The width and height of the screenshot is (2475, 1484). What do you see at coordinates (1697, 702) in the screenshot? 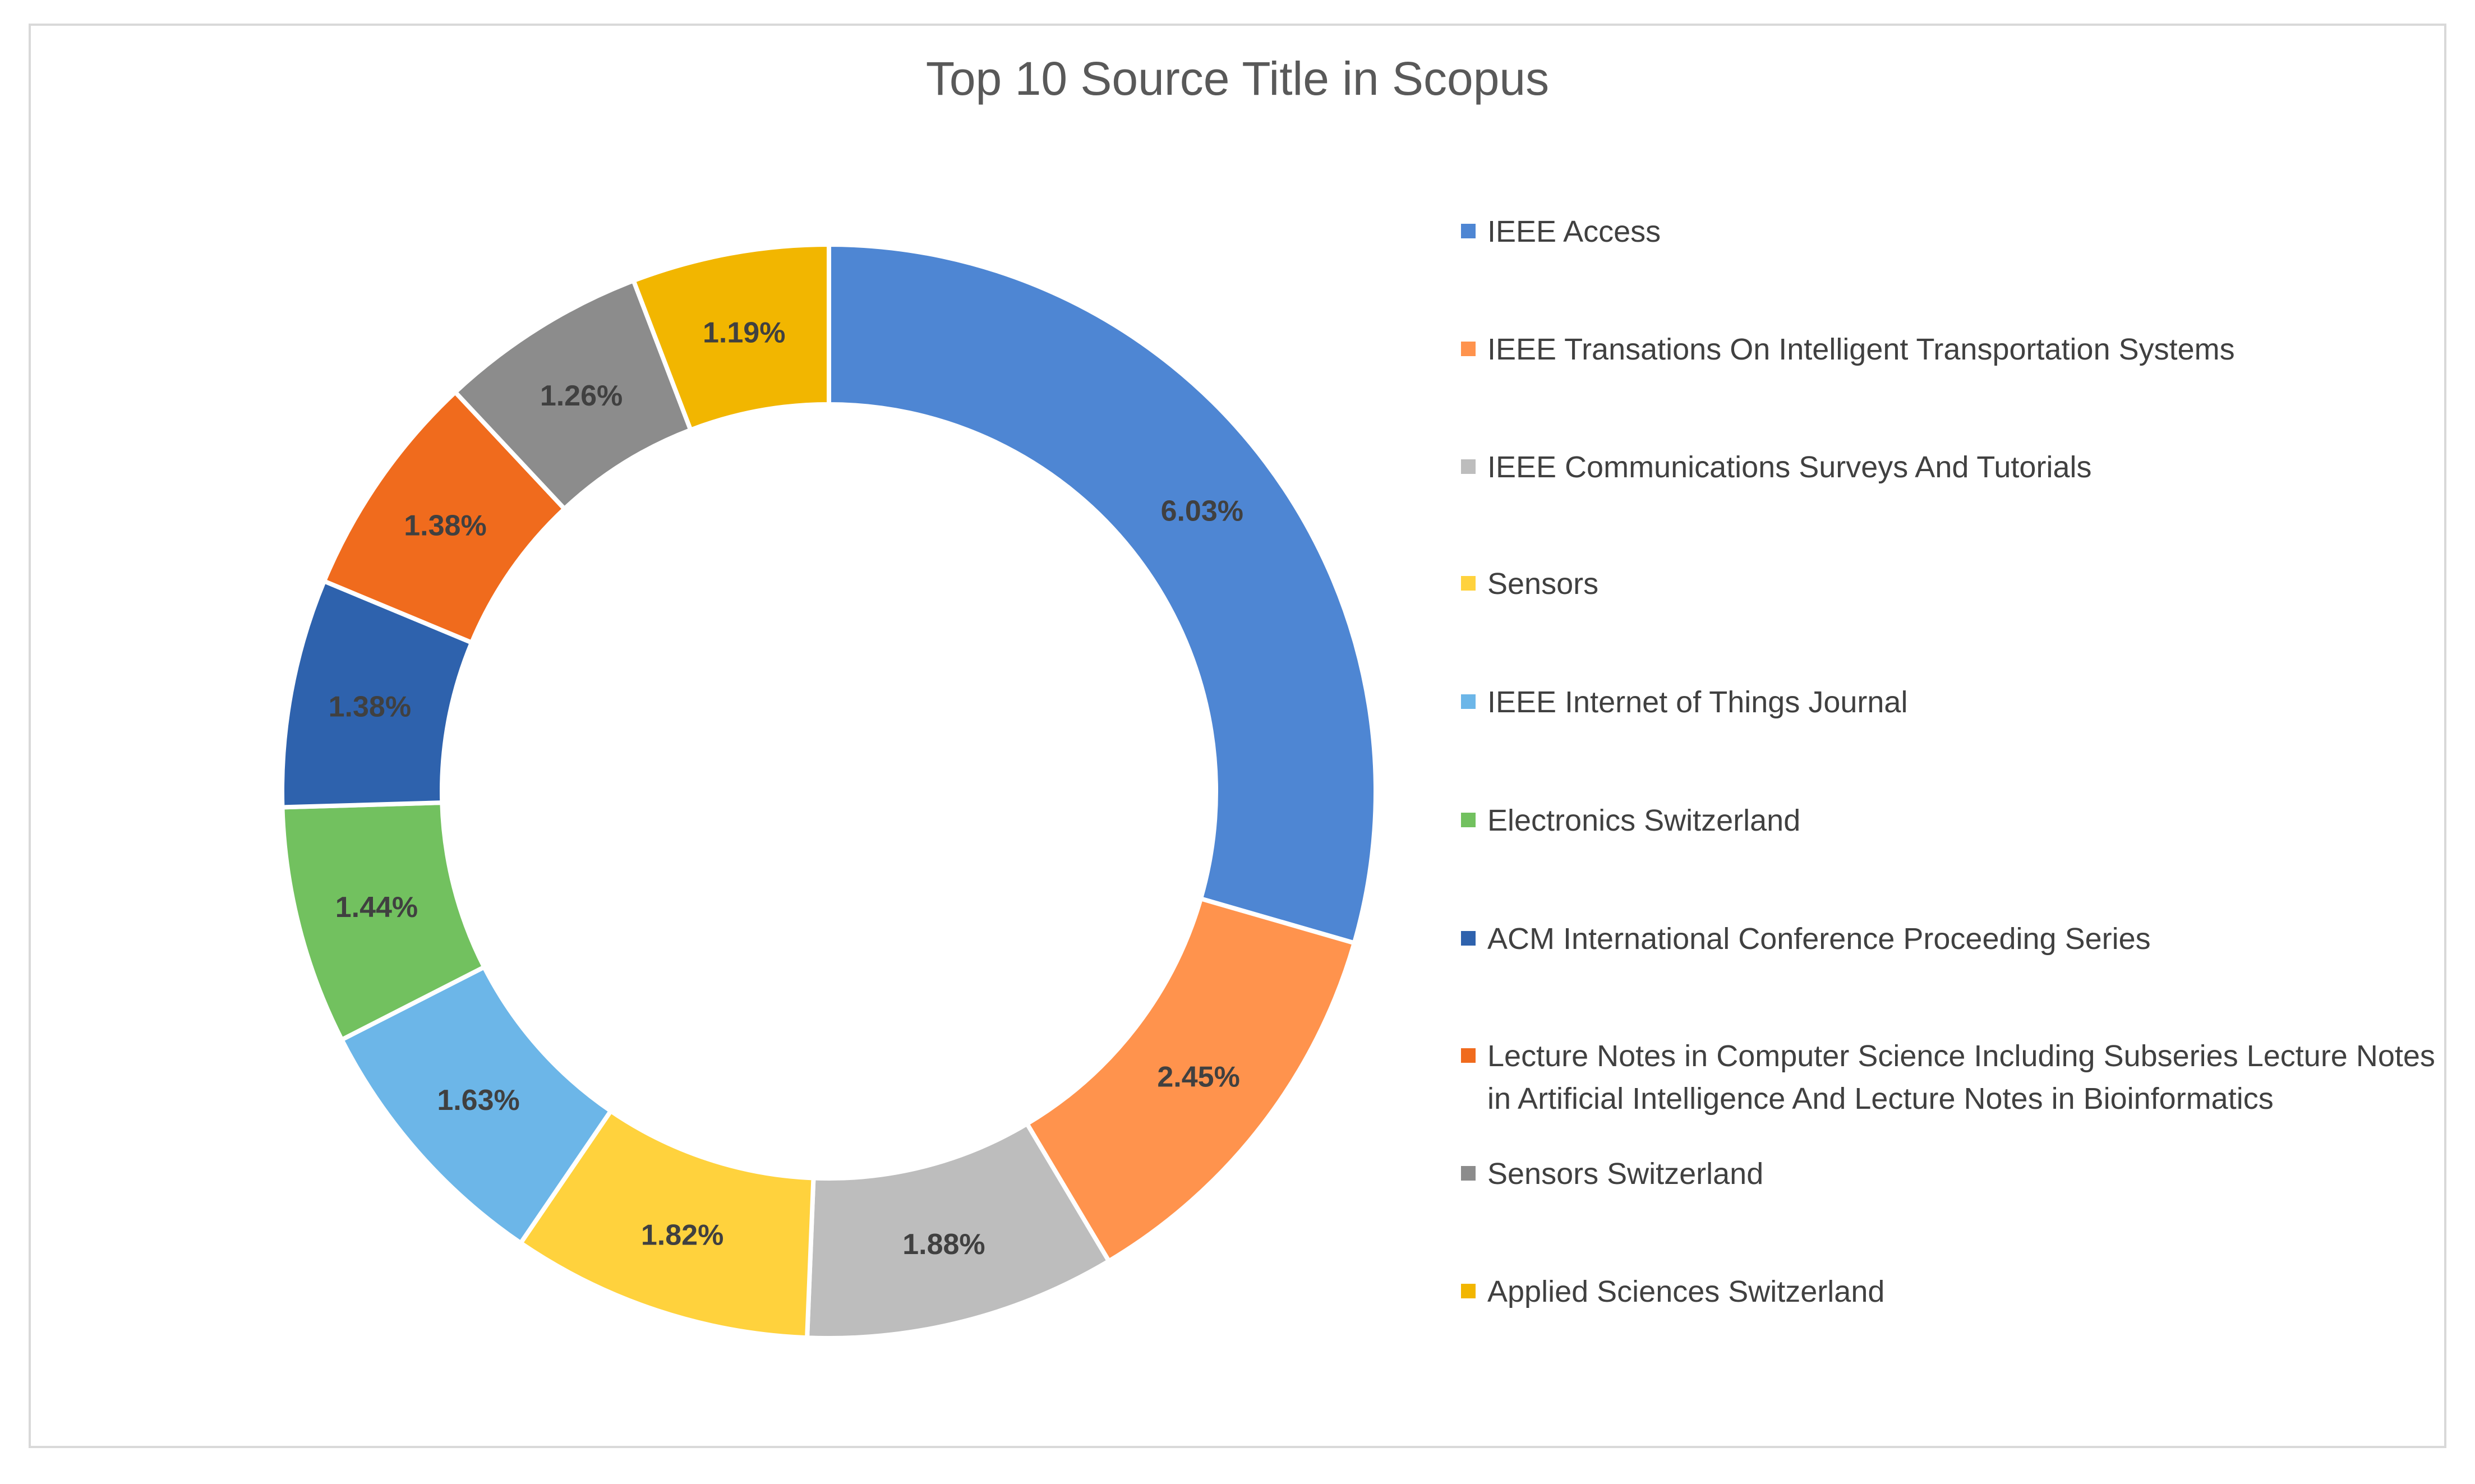
I see `legend-label: IEEE Internet of Things Journal` at bounding box center [1697, 702].